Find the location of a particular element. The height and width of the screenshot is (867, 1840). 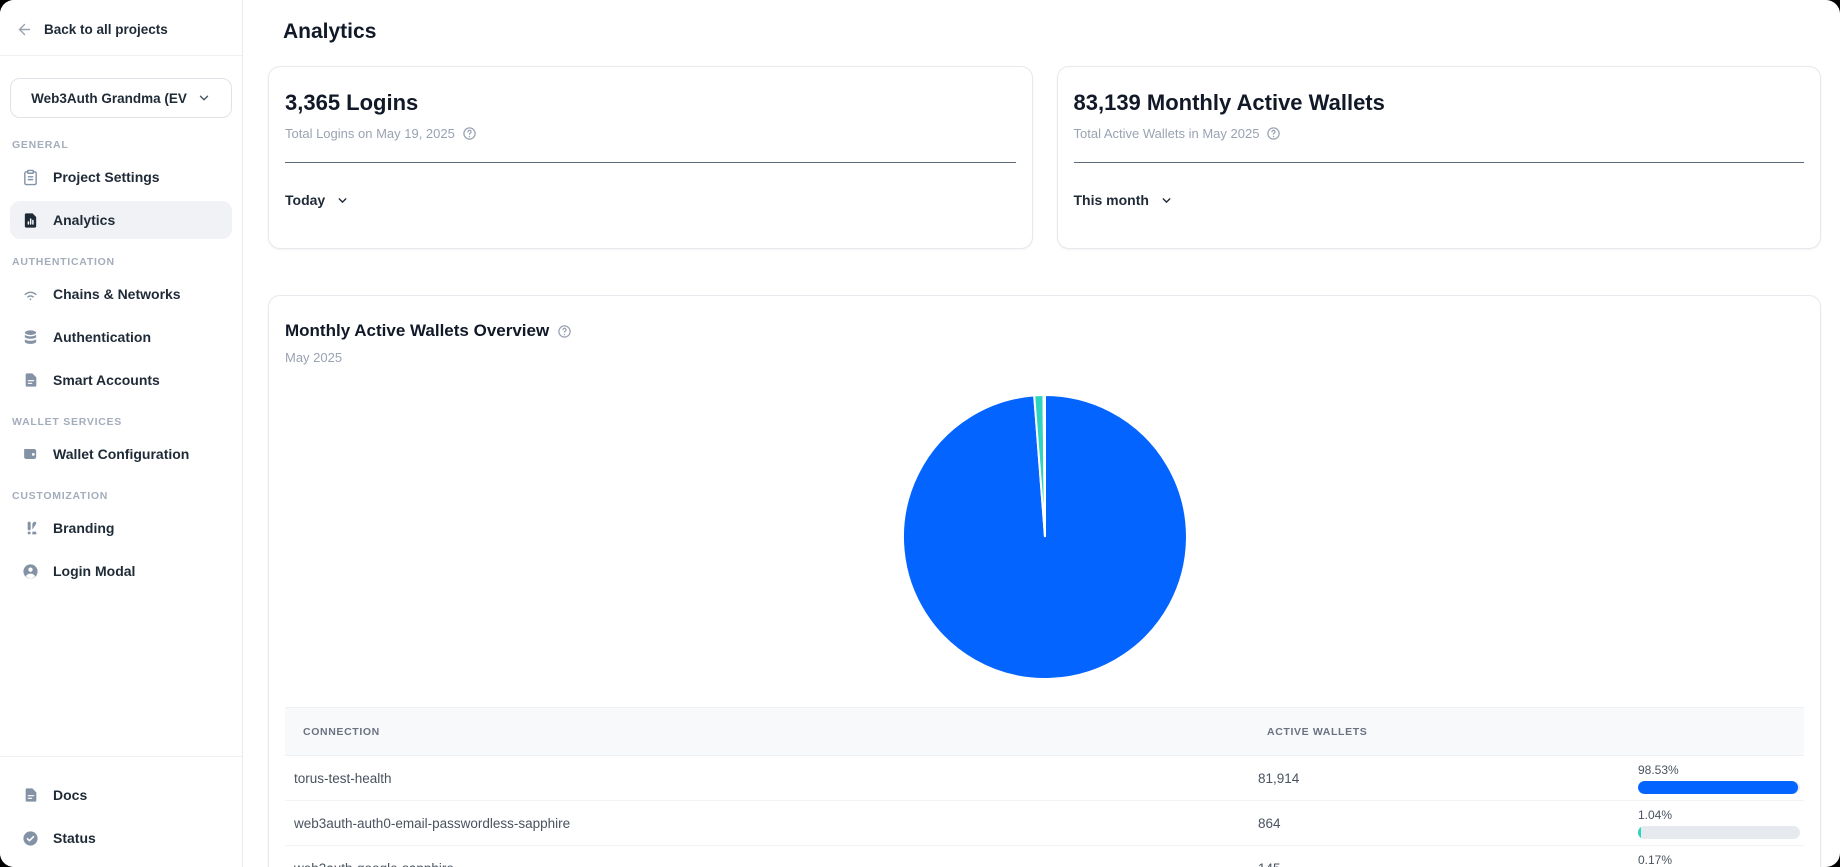

sidebar-item-login-modal: Login Modal is located at coordinates (121, 571).